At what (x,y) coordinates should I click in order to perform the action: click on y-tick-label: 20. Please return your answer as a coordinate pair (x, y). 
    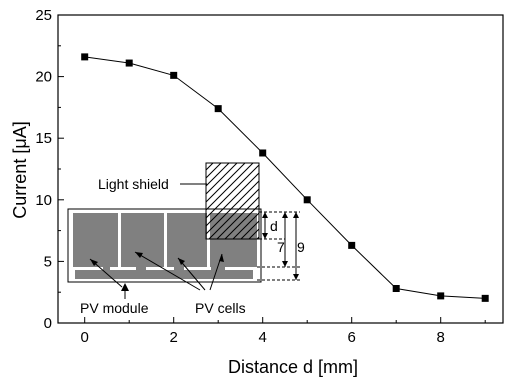
    Looking at the image, I should click on (43, 77).